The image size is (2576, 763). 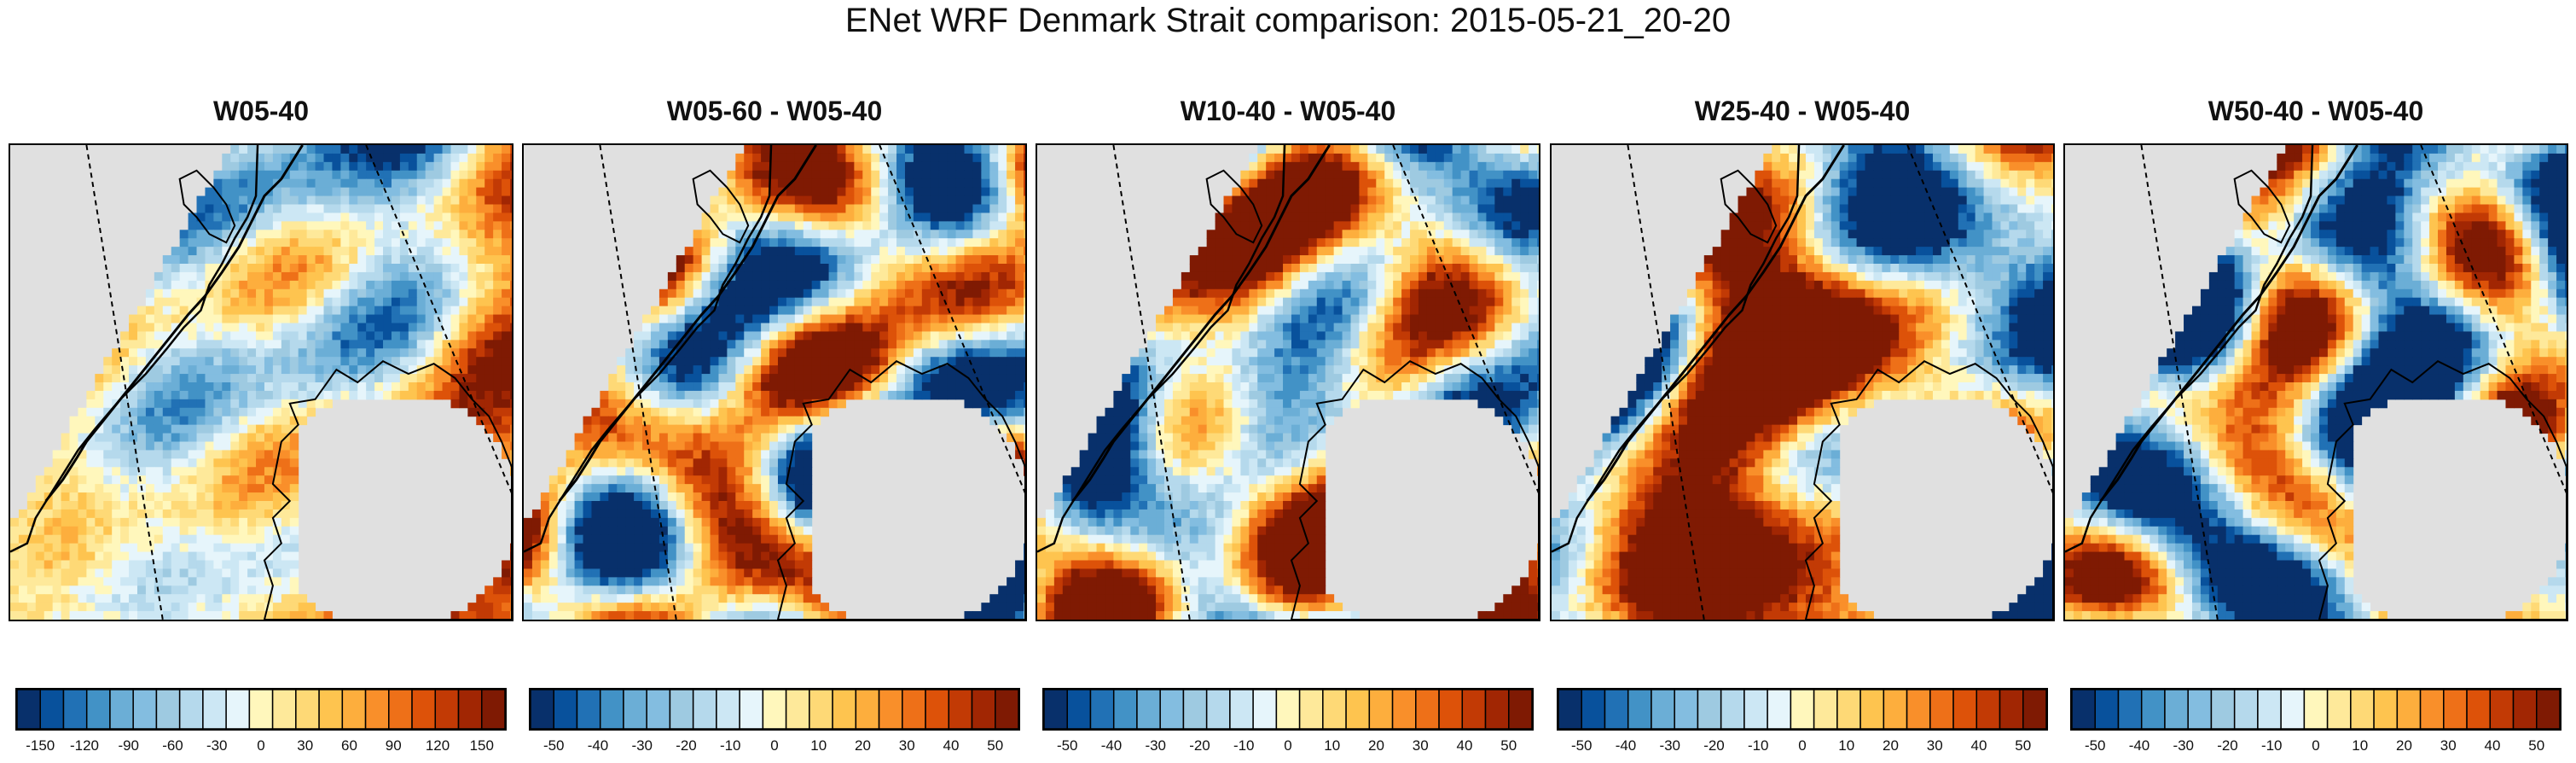 I want to click on panel-title-1: W05-40, so click(x=261, y=111).